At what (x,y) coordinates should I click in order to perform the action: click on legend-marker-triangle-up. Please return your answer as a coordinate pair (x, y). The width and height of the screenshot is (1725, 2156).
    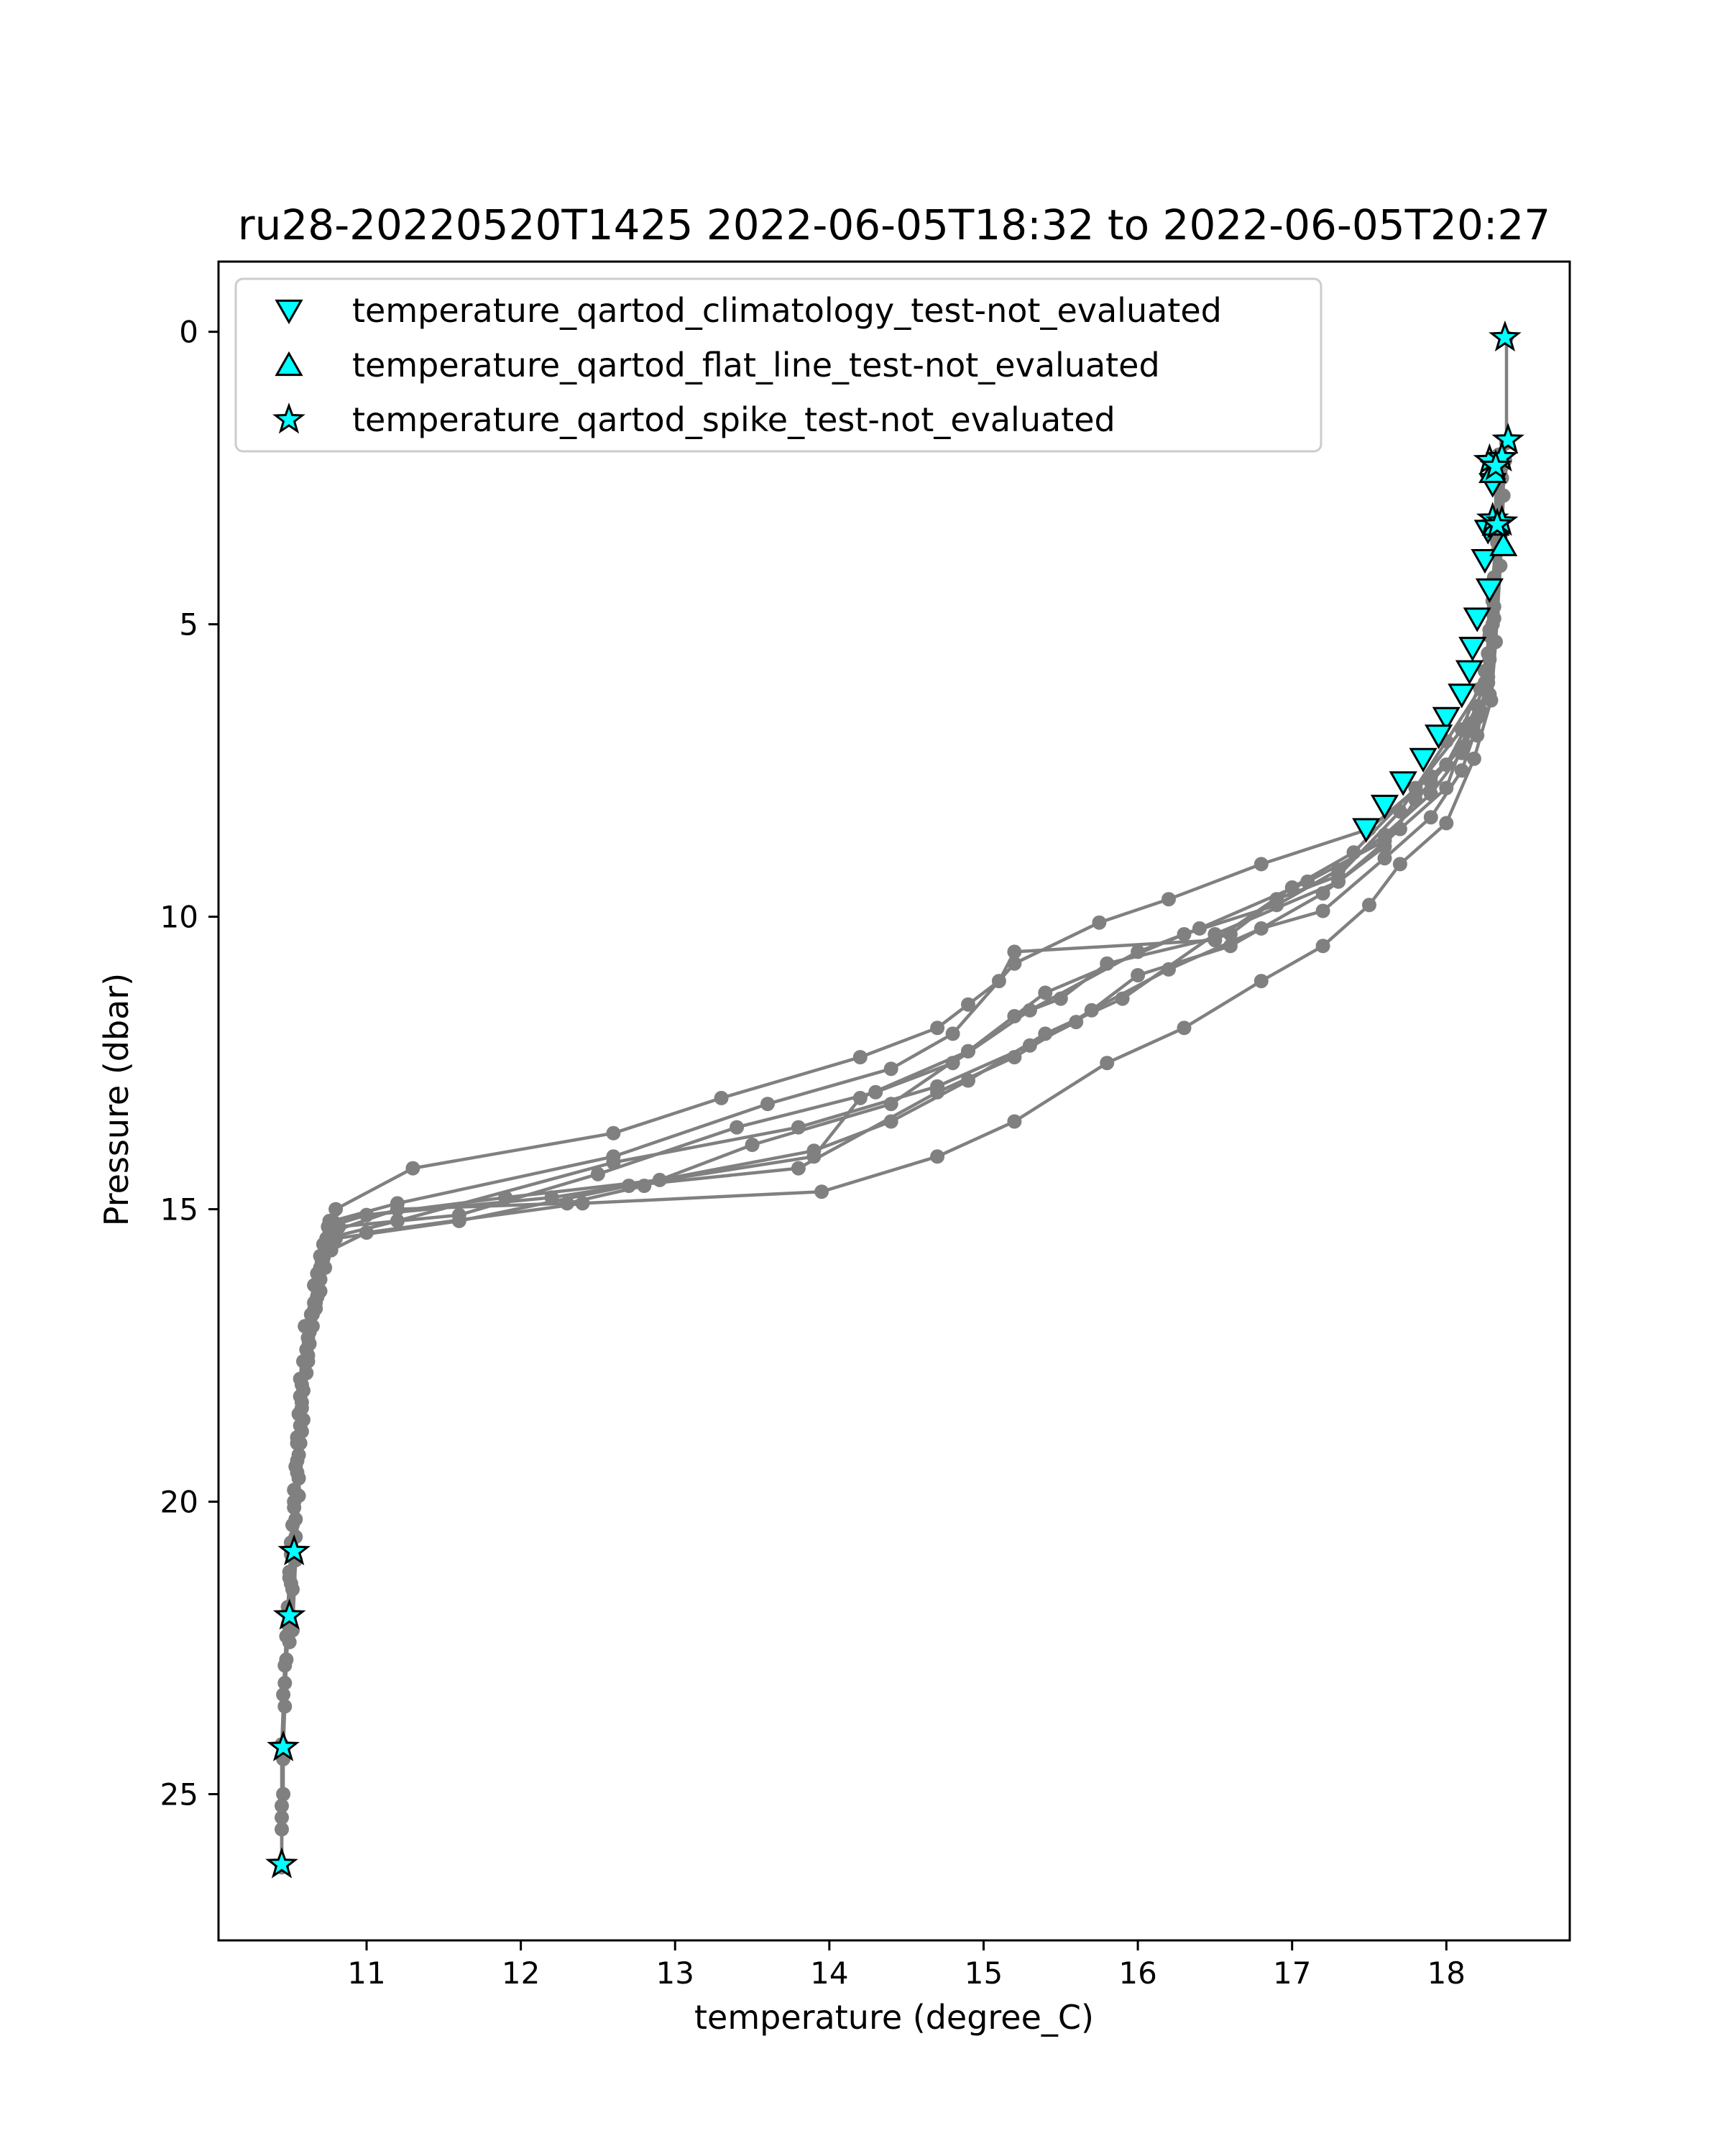
    Looking at the image, I should click on (289, 364).